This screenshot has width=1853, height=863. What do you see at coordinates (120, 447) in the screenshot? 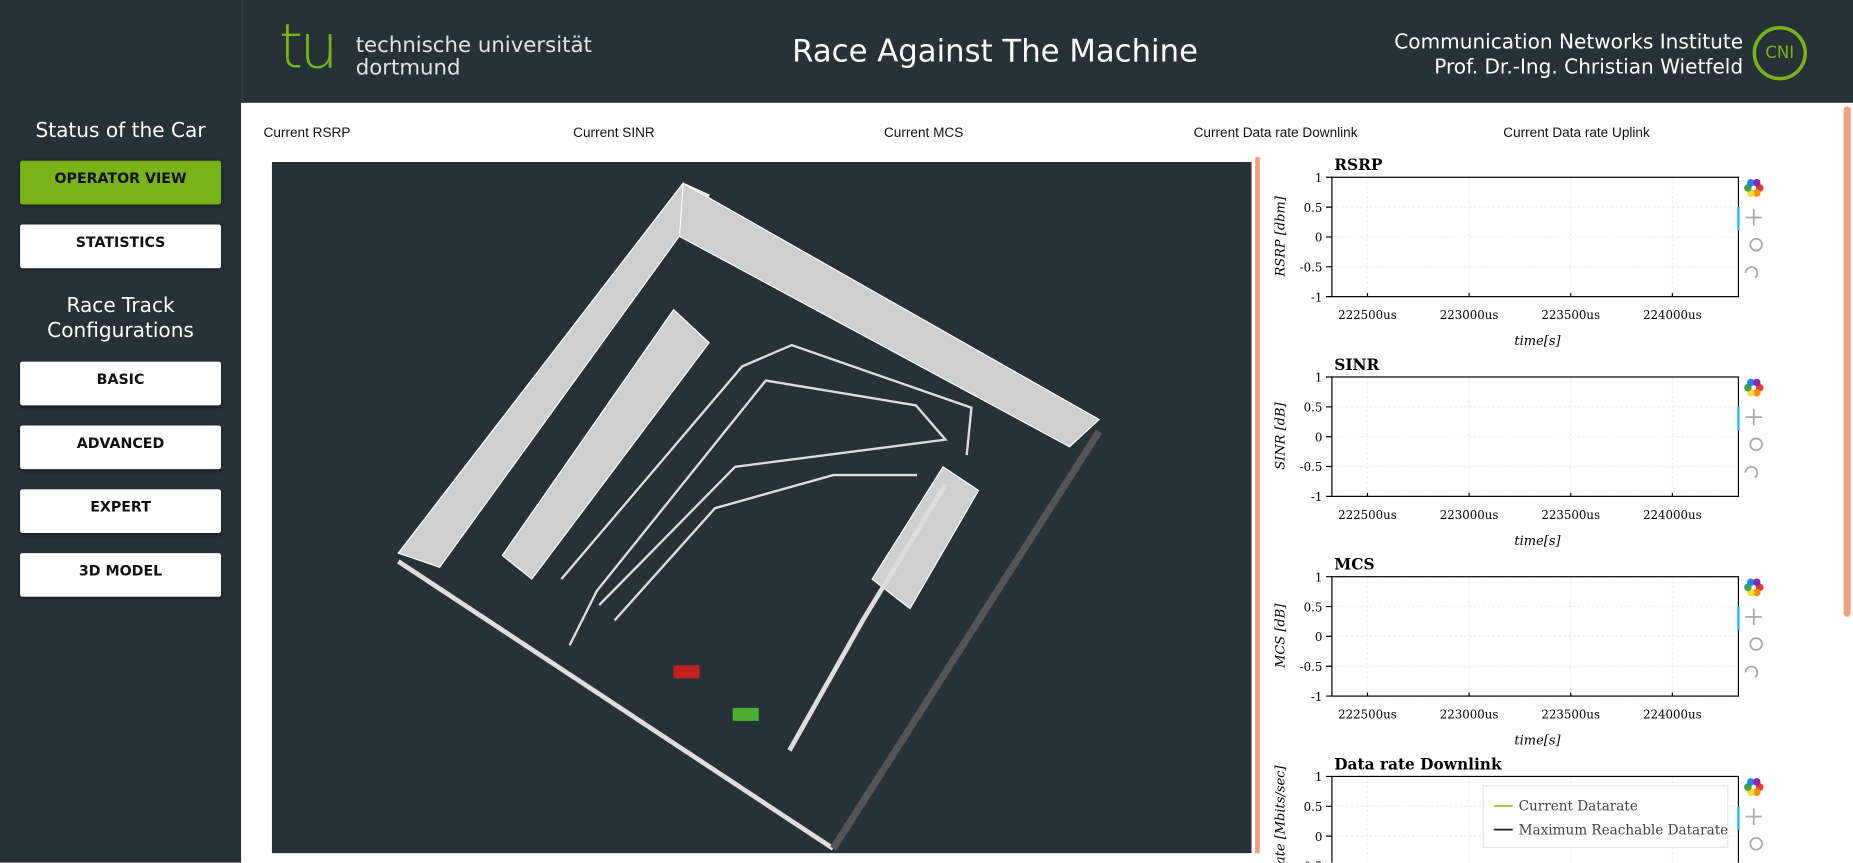
I see `config-button: ADVANCED` at bounding box center [120, 447].